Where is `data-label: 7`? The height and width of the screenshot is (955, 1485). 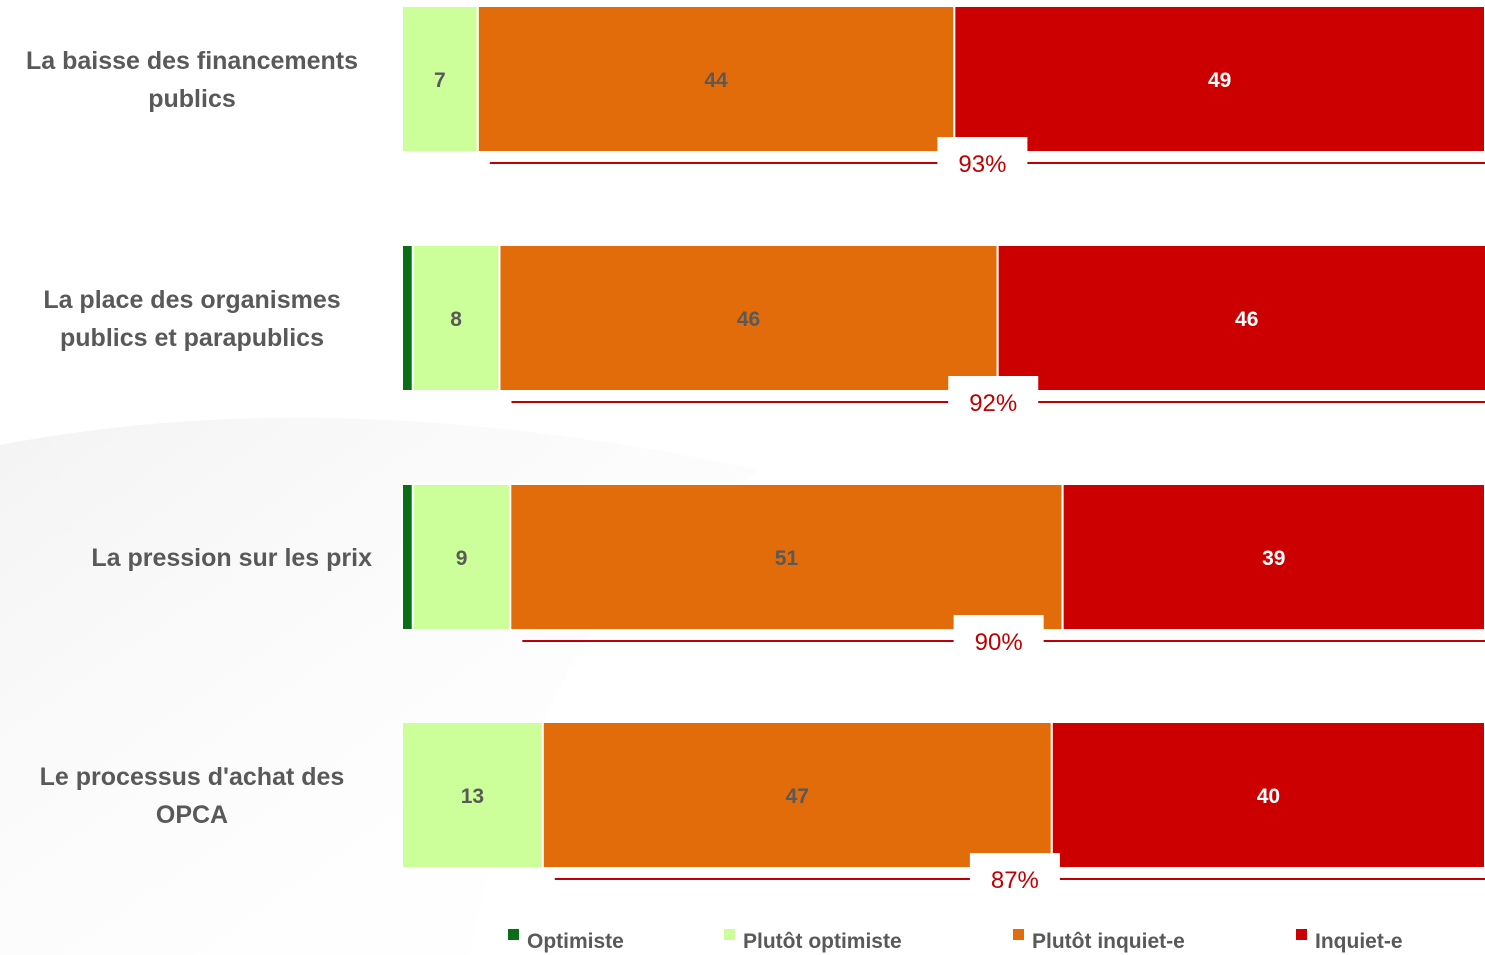 data-label: 7 is located at coordinates (440, 80).